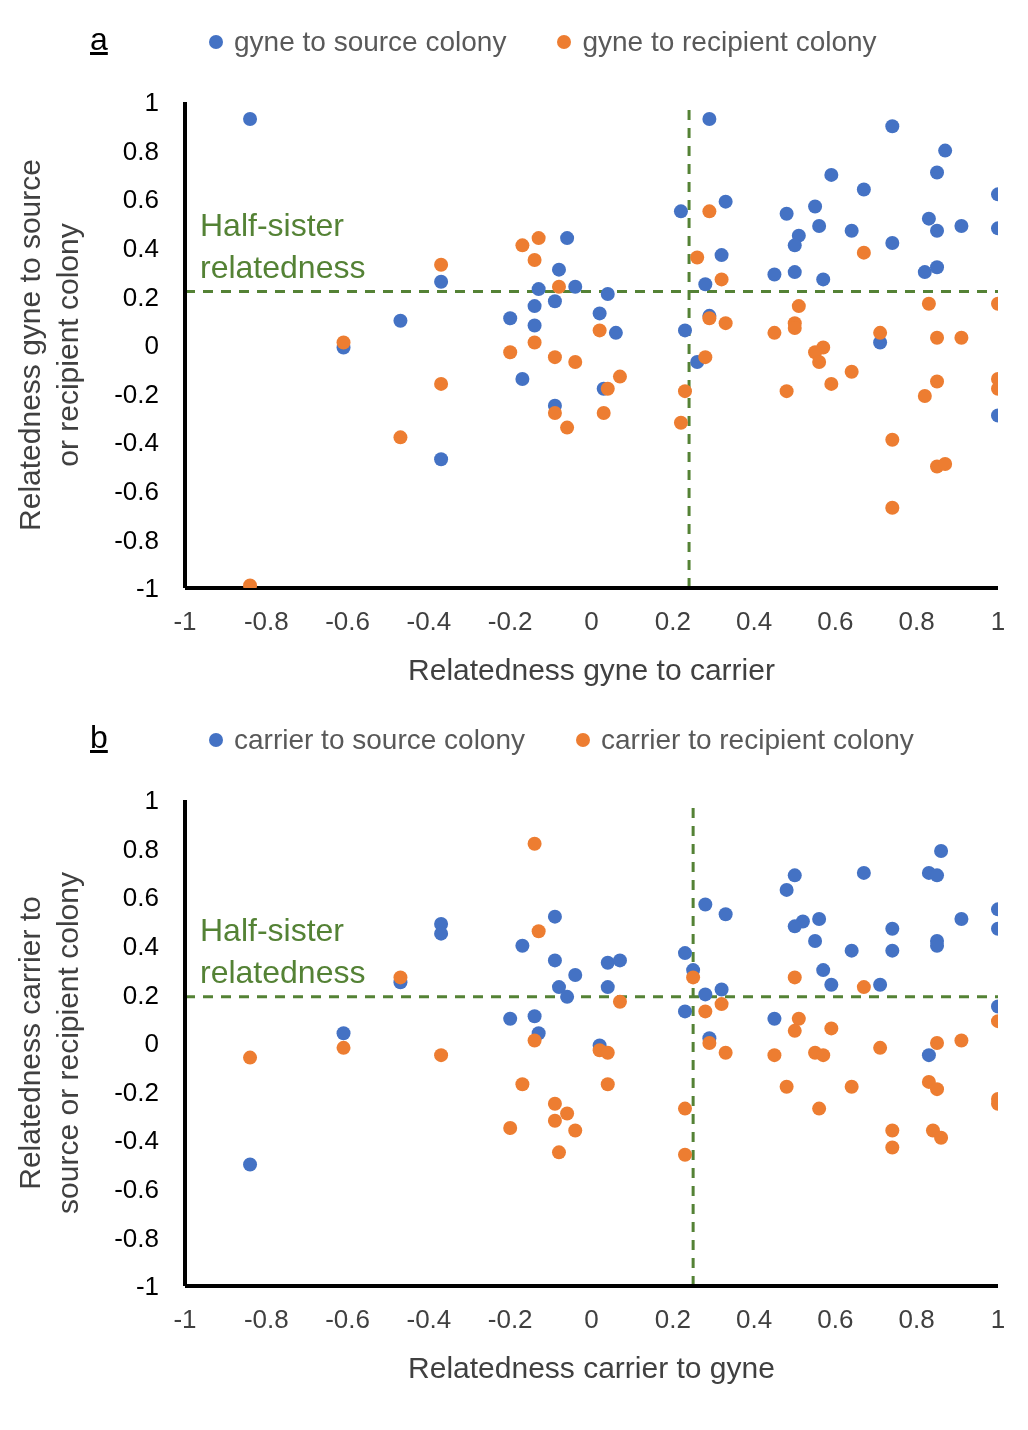 Image resolution: width=1028 pixels, height=1430 pixels. What do you see at coordinates (48, 1043) in the screenshot?
I see `y-axis-title: Relatedness carrier to source or recipient colony` at bounding box center [48, 1043].